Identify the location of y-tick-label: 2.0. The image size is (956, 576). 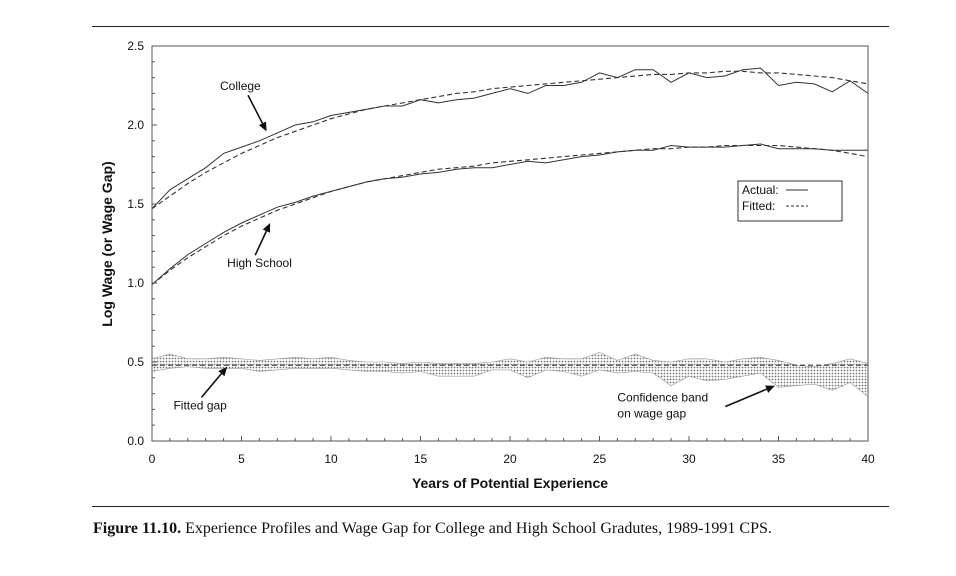
(135, 125).